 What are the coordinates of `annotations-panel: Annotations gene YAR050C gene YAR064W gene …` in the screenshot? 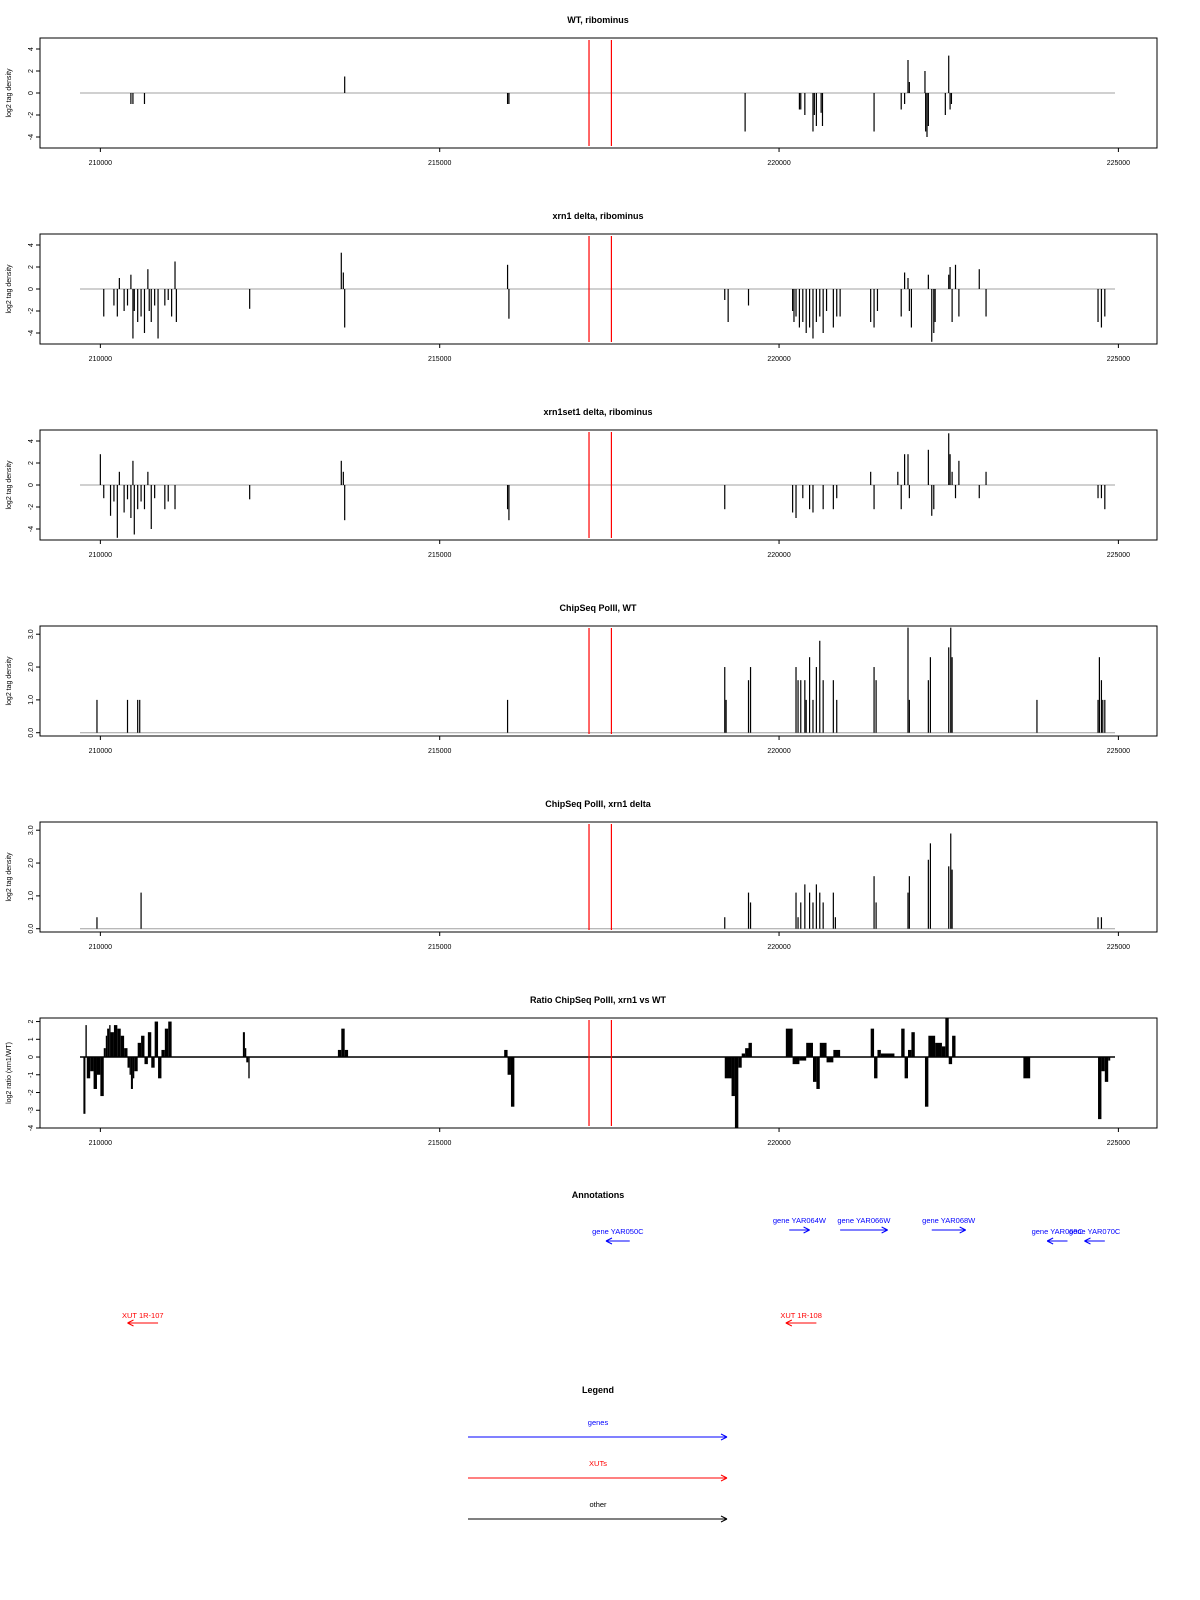 It's located at (621, 1258).